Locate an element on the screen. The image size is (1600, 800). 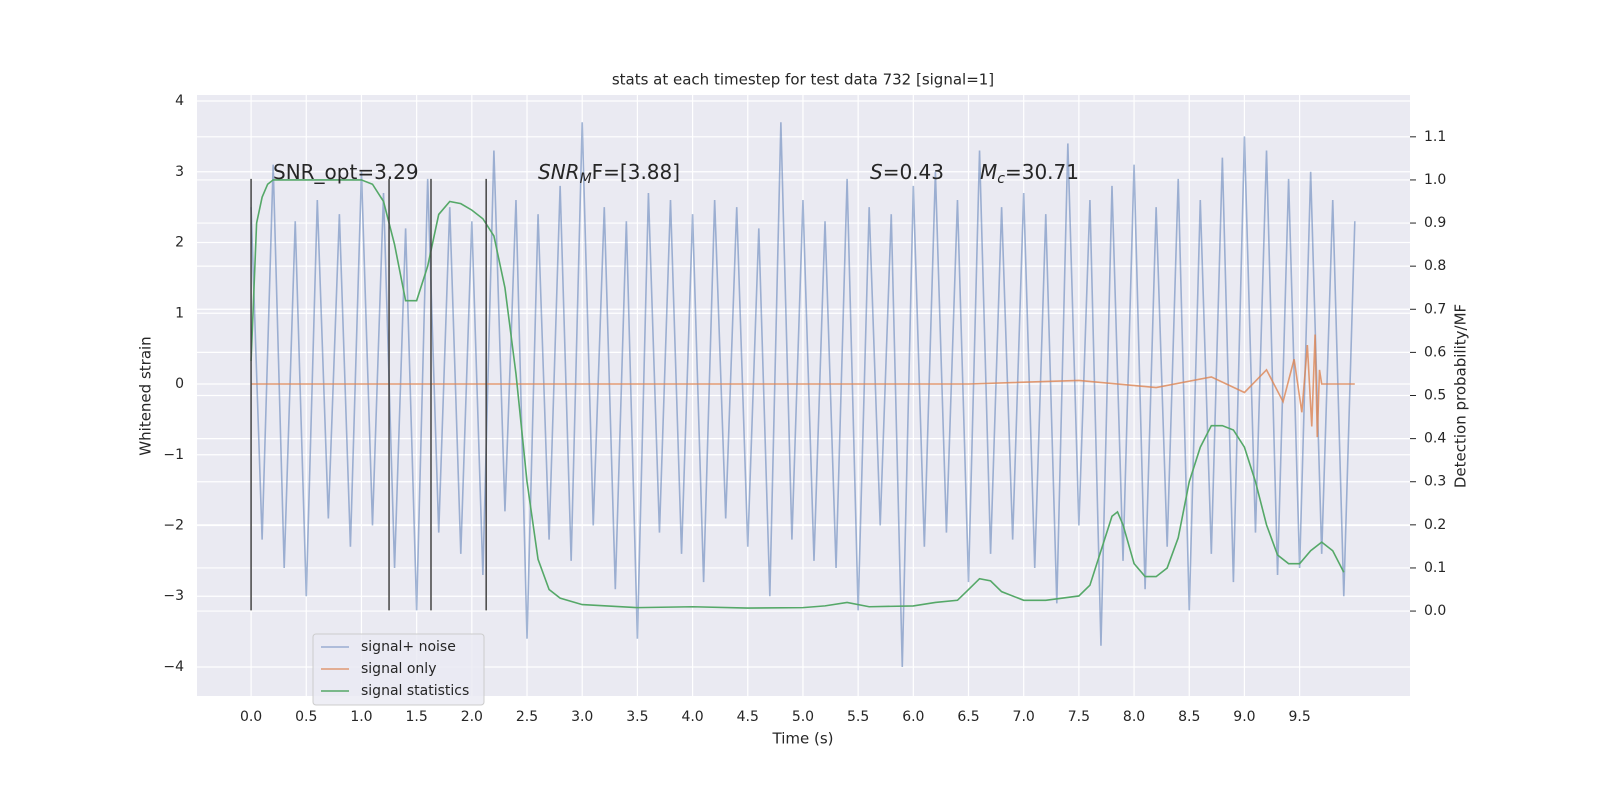
y2-tick-label: 0.9 is located at coordinates (1435, 223).